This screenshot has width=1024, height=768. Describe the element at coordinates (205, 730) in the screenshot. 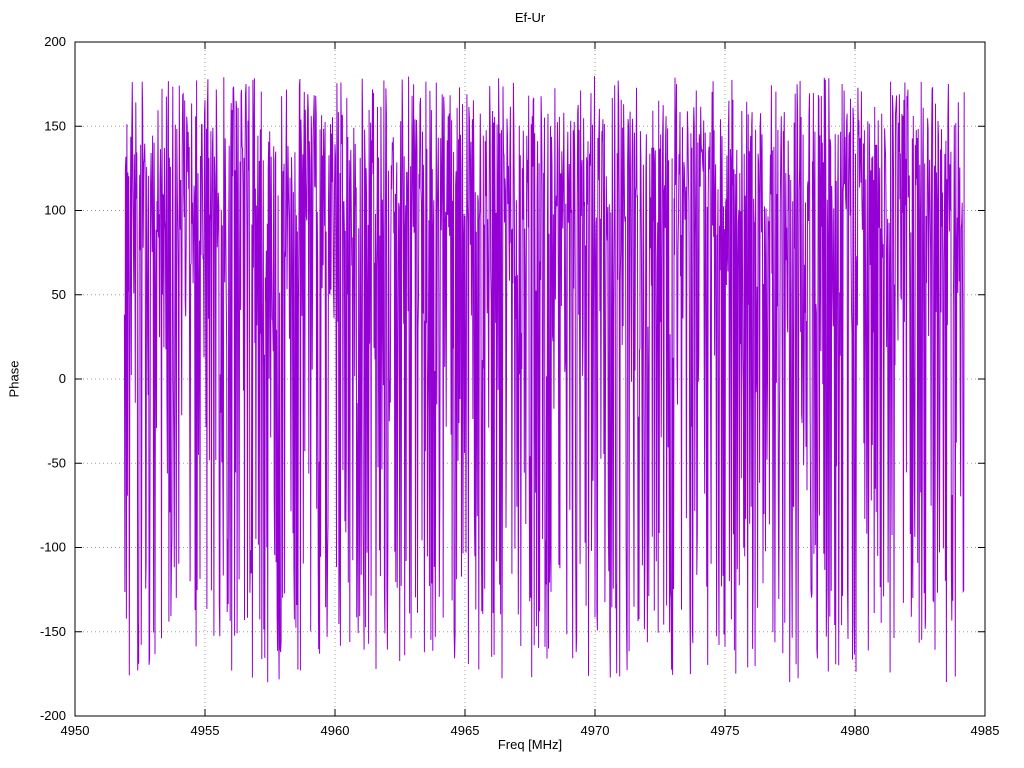

I see `x-tick-label: 4955` at that location.